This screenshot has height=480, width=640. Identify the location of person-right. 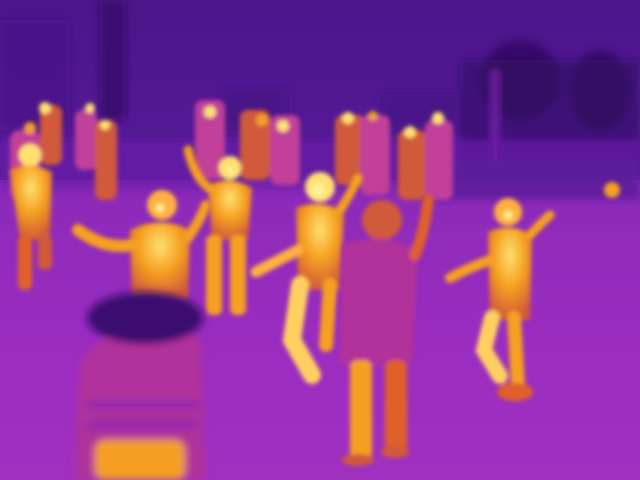
(500, 299).